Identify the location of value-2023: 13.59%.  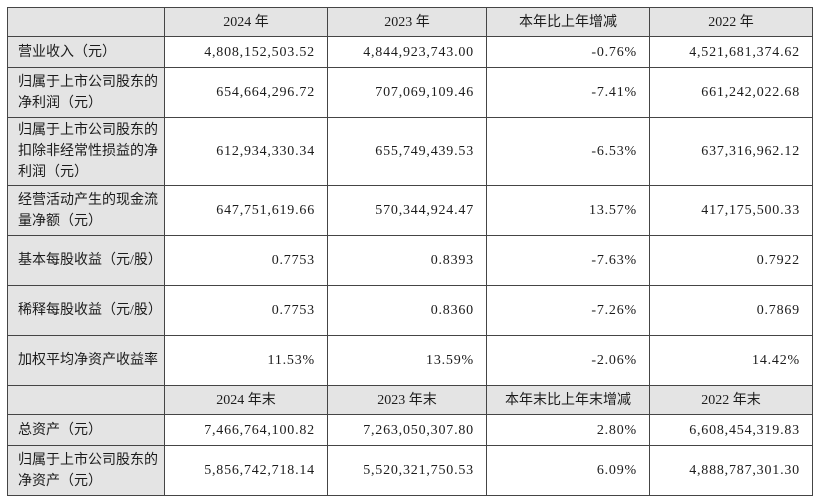
(407, 360).